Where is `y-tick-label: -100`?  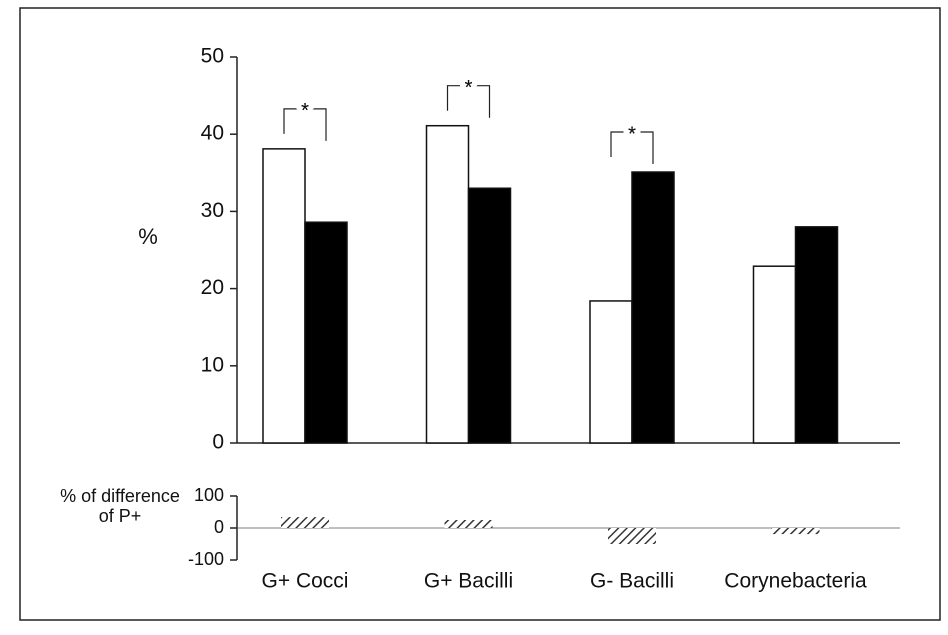
y-tick-label: -100 is located at coordinates (206, 559).